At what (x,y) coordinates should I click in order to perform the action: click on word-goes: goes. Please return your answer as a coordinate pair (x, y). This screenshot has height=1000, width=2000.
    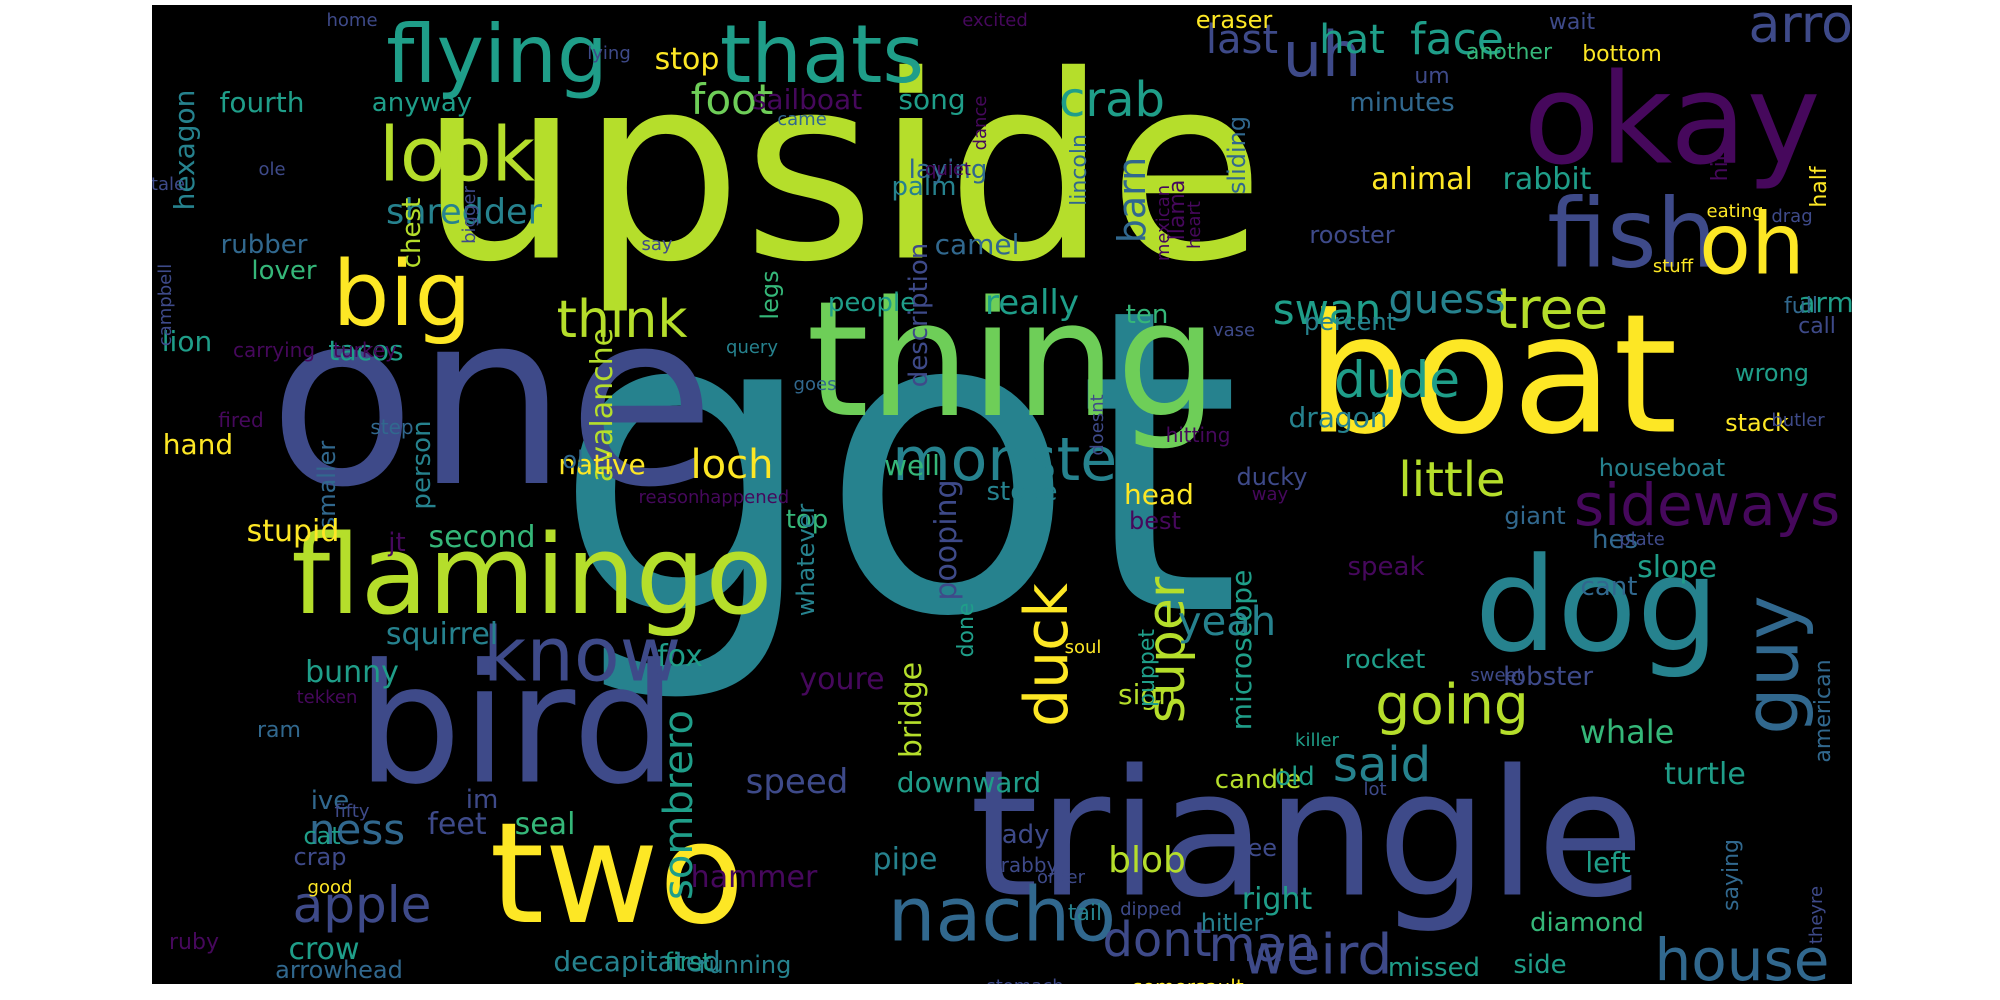
    Looking at the image, I should click on (815, 384).